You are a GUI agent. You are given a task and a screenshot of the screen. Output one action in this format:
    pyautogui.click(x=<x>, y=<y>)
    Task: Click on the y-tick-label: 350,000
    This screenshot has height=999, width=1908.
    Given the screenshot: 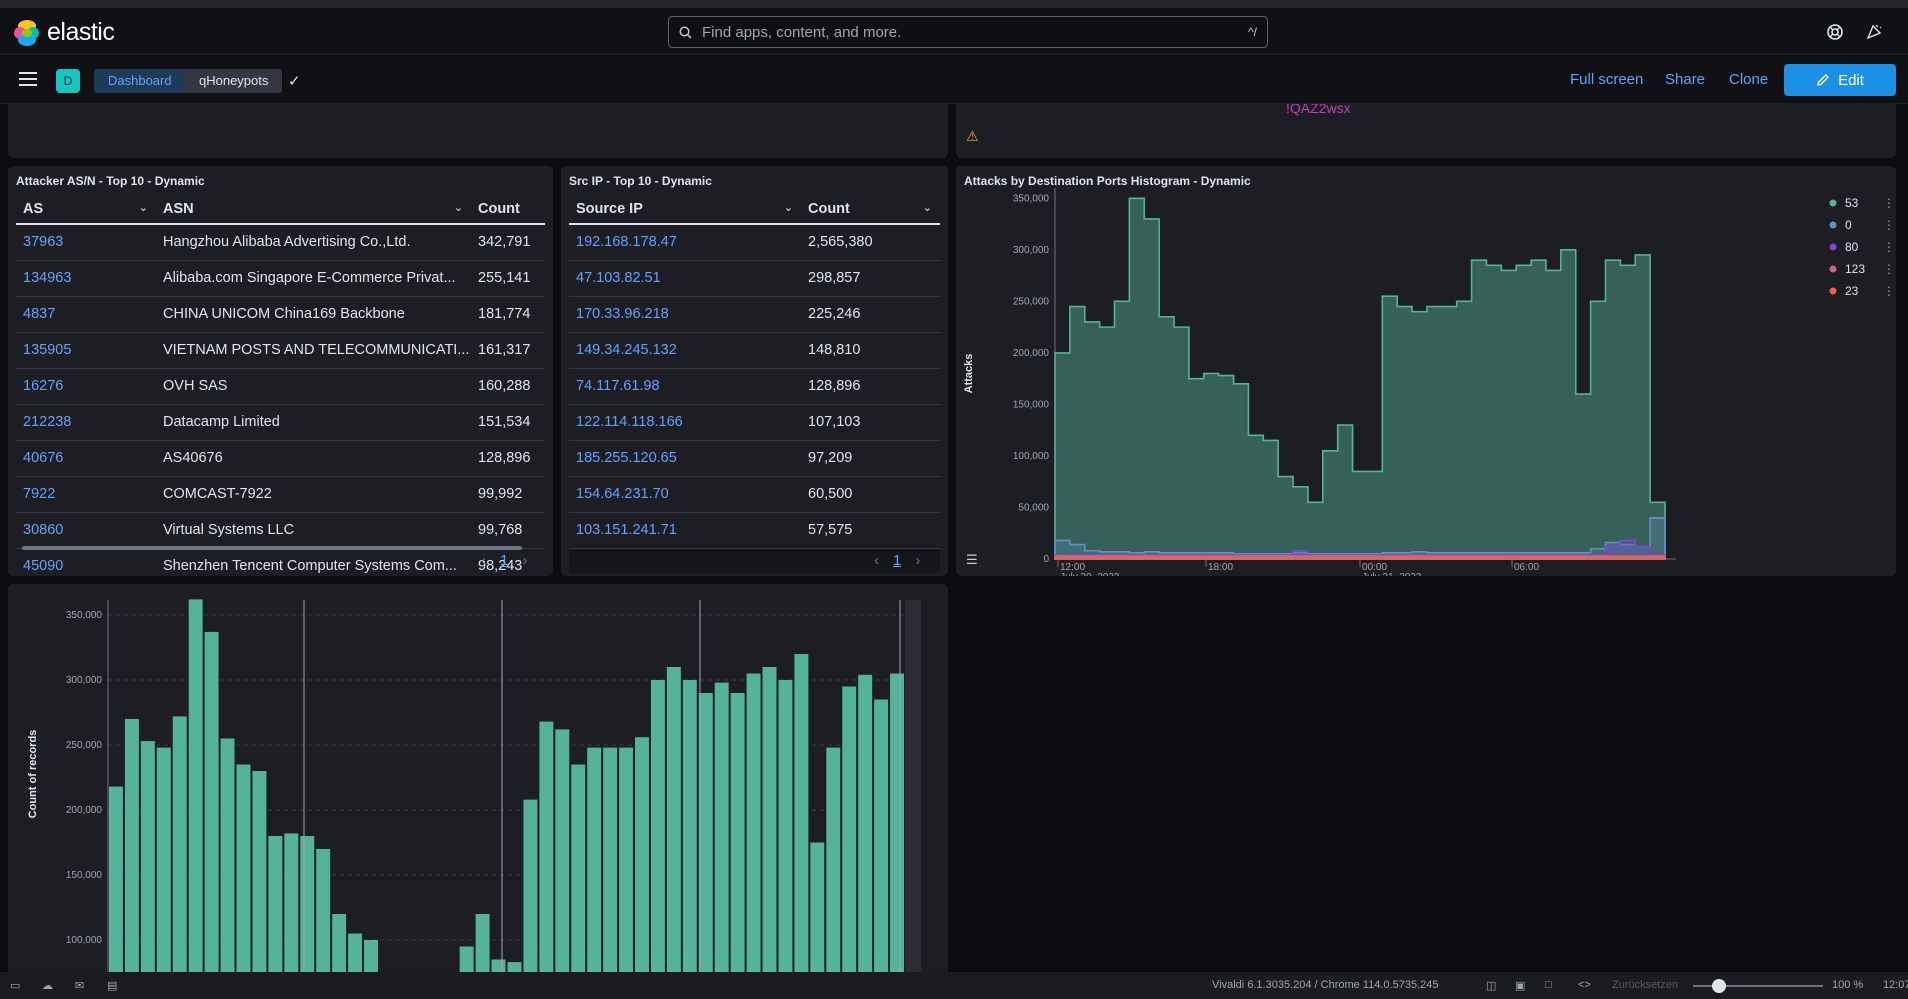 What is the action you would take?
    pyautogui.click(x=1031, y=198)
    